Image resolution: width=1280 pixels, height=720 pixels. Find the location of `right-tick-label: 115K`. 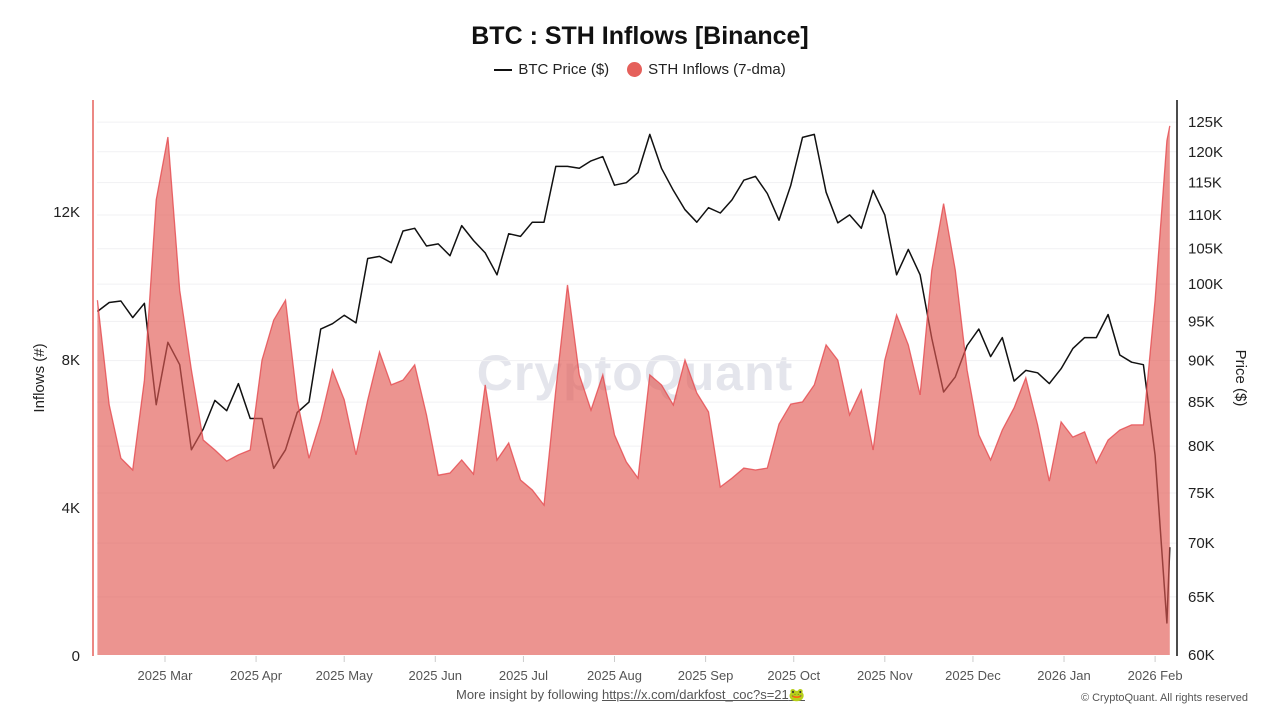

right-tick-label: 115K is located at coordinates (1205, 183).